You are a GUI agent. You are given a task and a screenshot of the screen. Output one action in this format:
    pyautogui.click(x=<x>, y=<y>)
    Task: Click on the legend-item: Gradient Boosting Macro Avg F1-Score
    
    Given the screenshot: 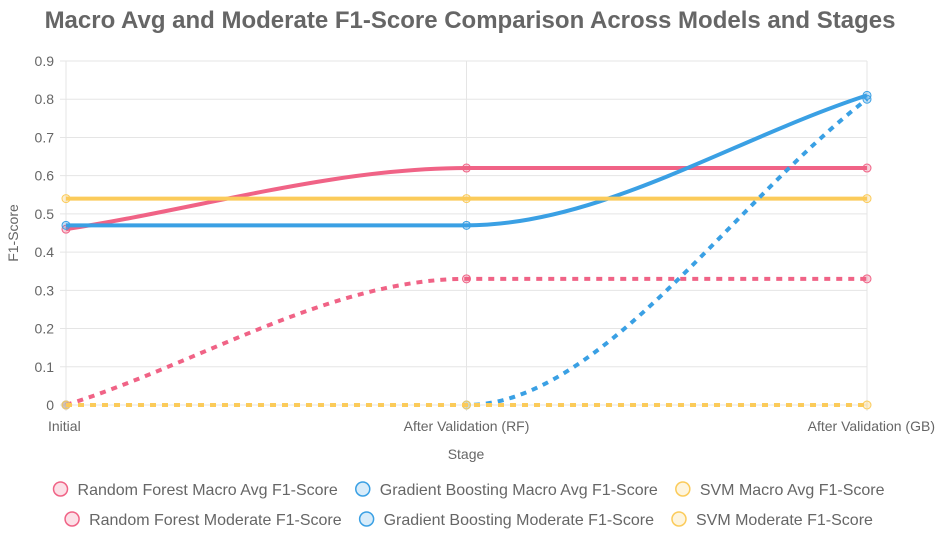 What is the action you would take?
    pyautogui.click(x=506, y=490)
    